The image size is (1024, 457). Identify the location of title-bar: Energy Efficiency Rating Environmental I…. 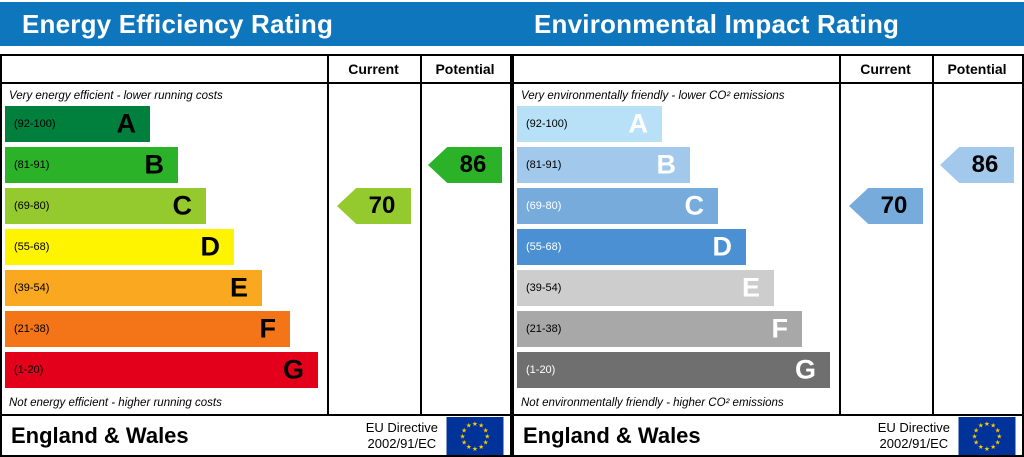
(512, 24).